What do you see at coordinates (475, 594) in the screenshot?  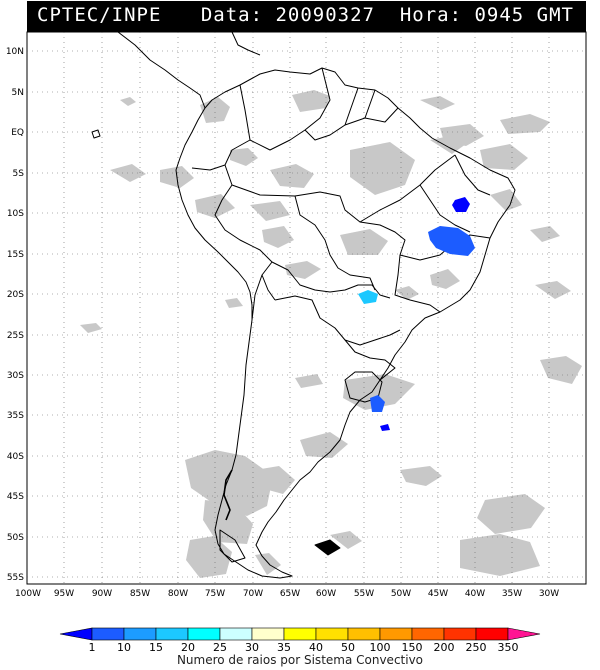 I see `lon-label: 40W` at bounding box center [475, 594].